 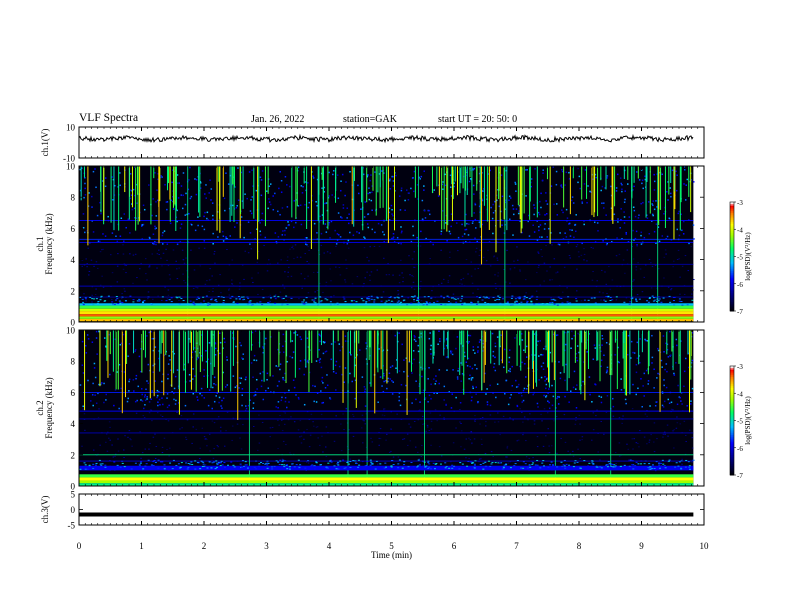 What do you see at coordinates (740, 422) in the screenshot?
I see `colorbar-tick-label: -5` at bounding box center [740, 422].